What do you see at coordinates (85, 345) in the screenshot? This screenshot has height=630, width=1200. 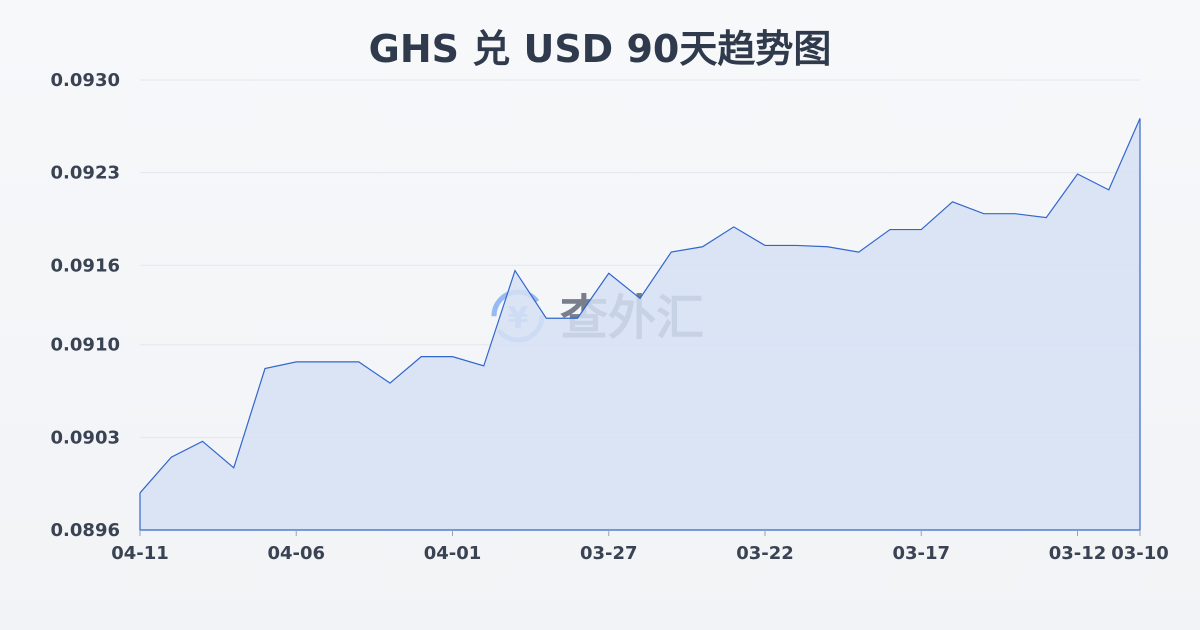 I see `y-tick-label: 0.0910` at bounding box center [85, 345].